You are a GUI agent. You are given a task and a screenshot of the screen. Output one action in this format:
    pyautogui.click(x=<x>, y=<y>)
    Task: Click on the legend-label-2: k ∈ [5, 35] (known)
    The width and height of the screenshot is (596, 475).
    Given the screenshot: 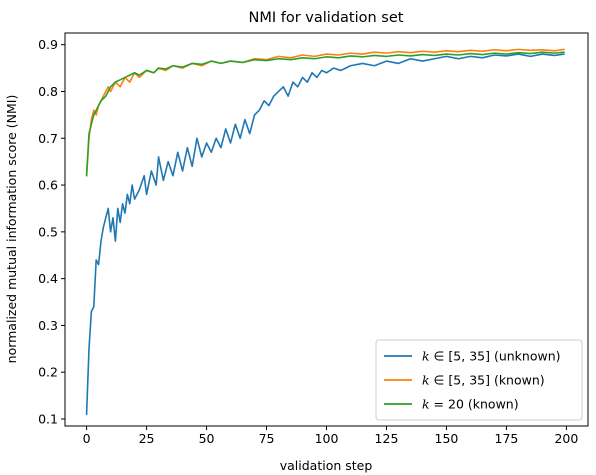 What is the action you would take?
    pyautogui.click(x=483, y=380)
    